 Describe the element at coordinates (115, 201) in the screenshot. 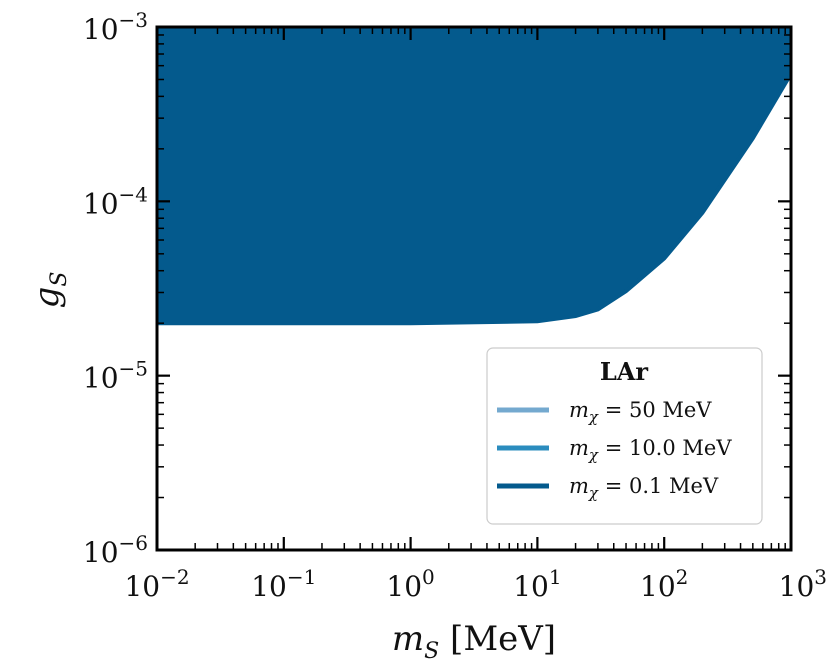

I see `y-tick-label: 10⁻⁴` at that location.